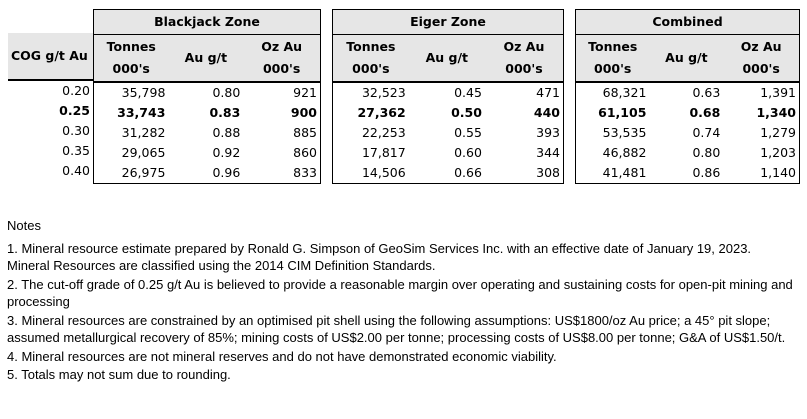  Describe the element at coordinates (305, 92) in the screenshot. I see `table-cell: 921` at that location.